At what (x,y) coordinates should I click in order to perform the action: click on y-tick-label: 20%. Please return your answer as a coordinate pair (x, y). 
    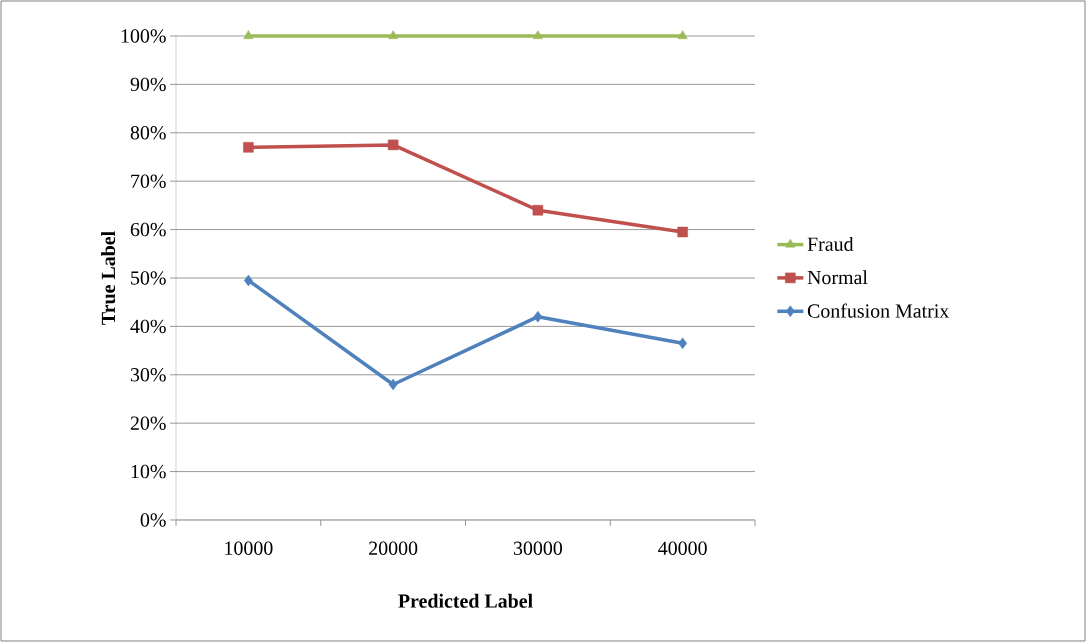
    Looking at the image, I should click on (148, 423).